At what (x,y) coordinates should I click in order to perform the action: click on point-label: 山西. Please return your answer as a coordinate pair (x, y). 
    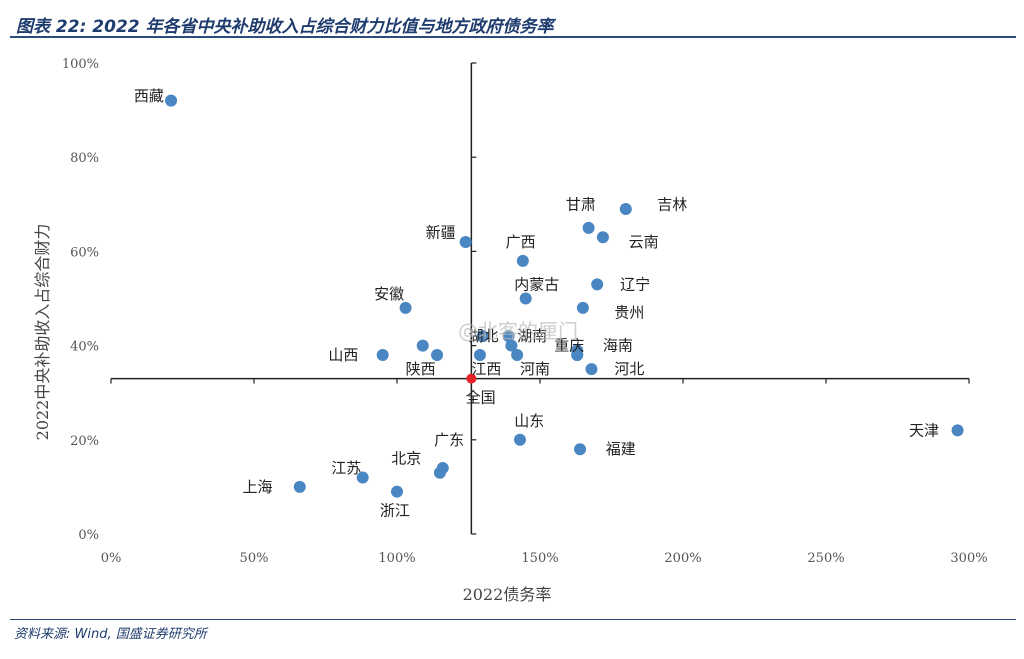
    Looking at the image, I should click on (343, 355).